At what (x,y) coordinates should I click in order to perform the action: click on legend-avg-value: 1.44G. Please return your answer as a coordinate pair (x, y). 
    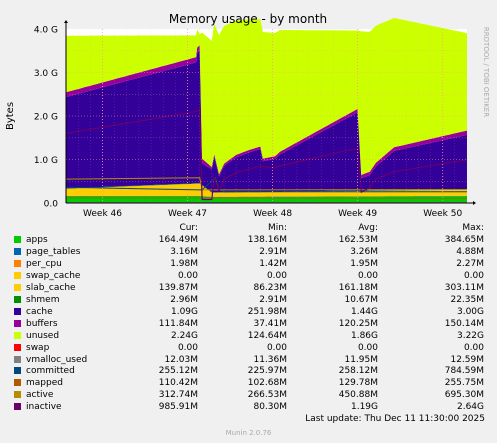
    Looking at the image, I should click on (364, 311).